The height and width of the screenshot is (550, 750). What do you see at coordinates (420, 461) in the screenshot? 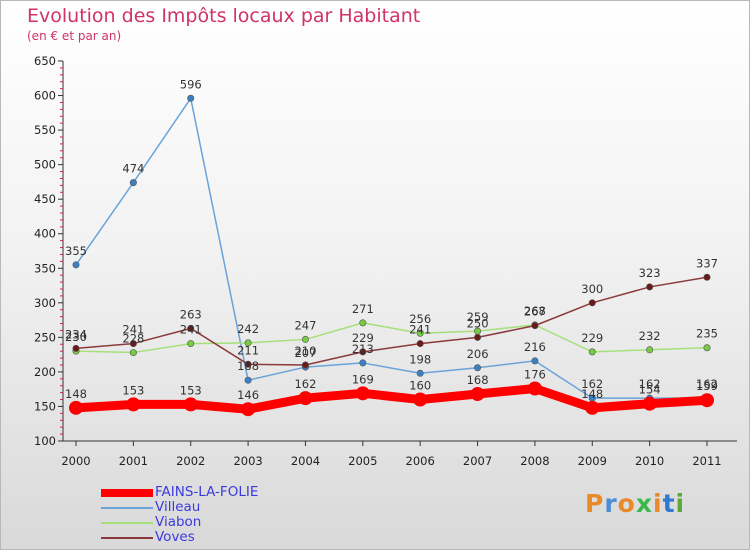
I see `x-tick-label: 2006` at bounding box center [420, 461].